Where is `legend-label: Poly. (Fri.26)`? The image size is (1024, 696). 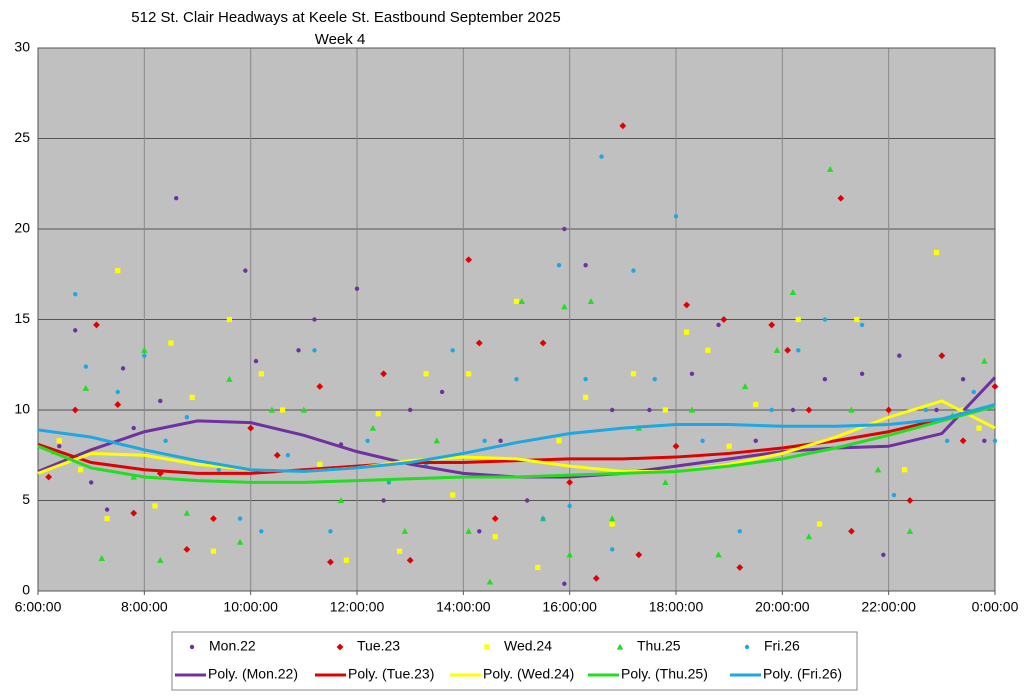
legend-label: Poly. (Fri.26) is located at coordinates (802, 674).